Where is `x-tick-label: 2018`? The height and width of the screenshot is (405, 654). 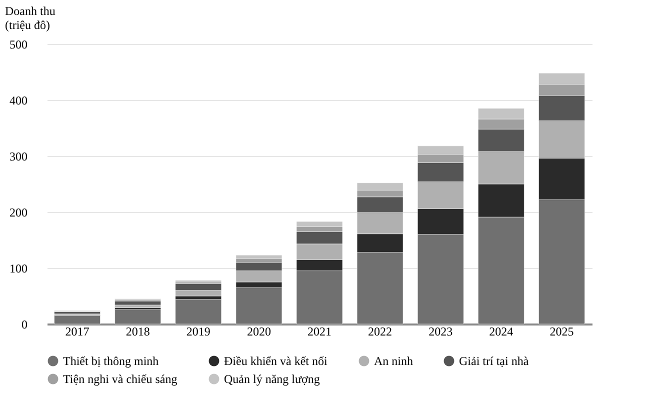 x-tick-label: 2018 is located at coordinates (138, 331).